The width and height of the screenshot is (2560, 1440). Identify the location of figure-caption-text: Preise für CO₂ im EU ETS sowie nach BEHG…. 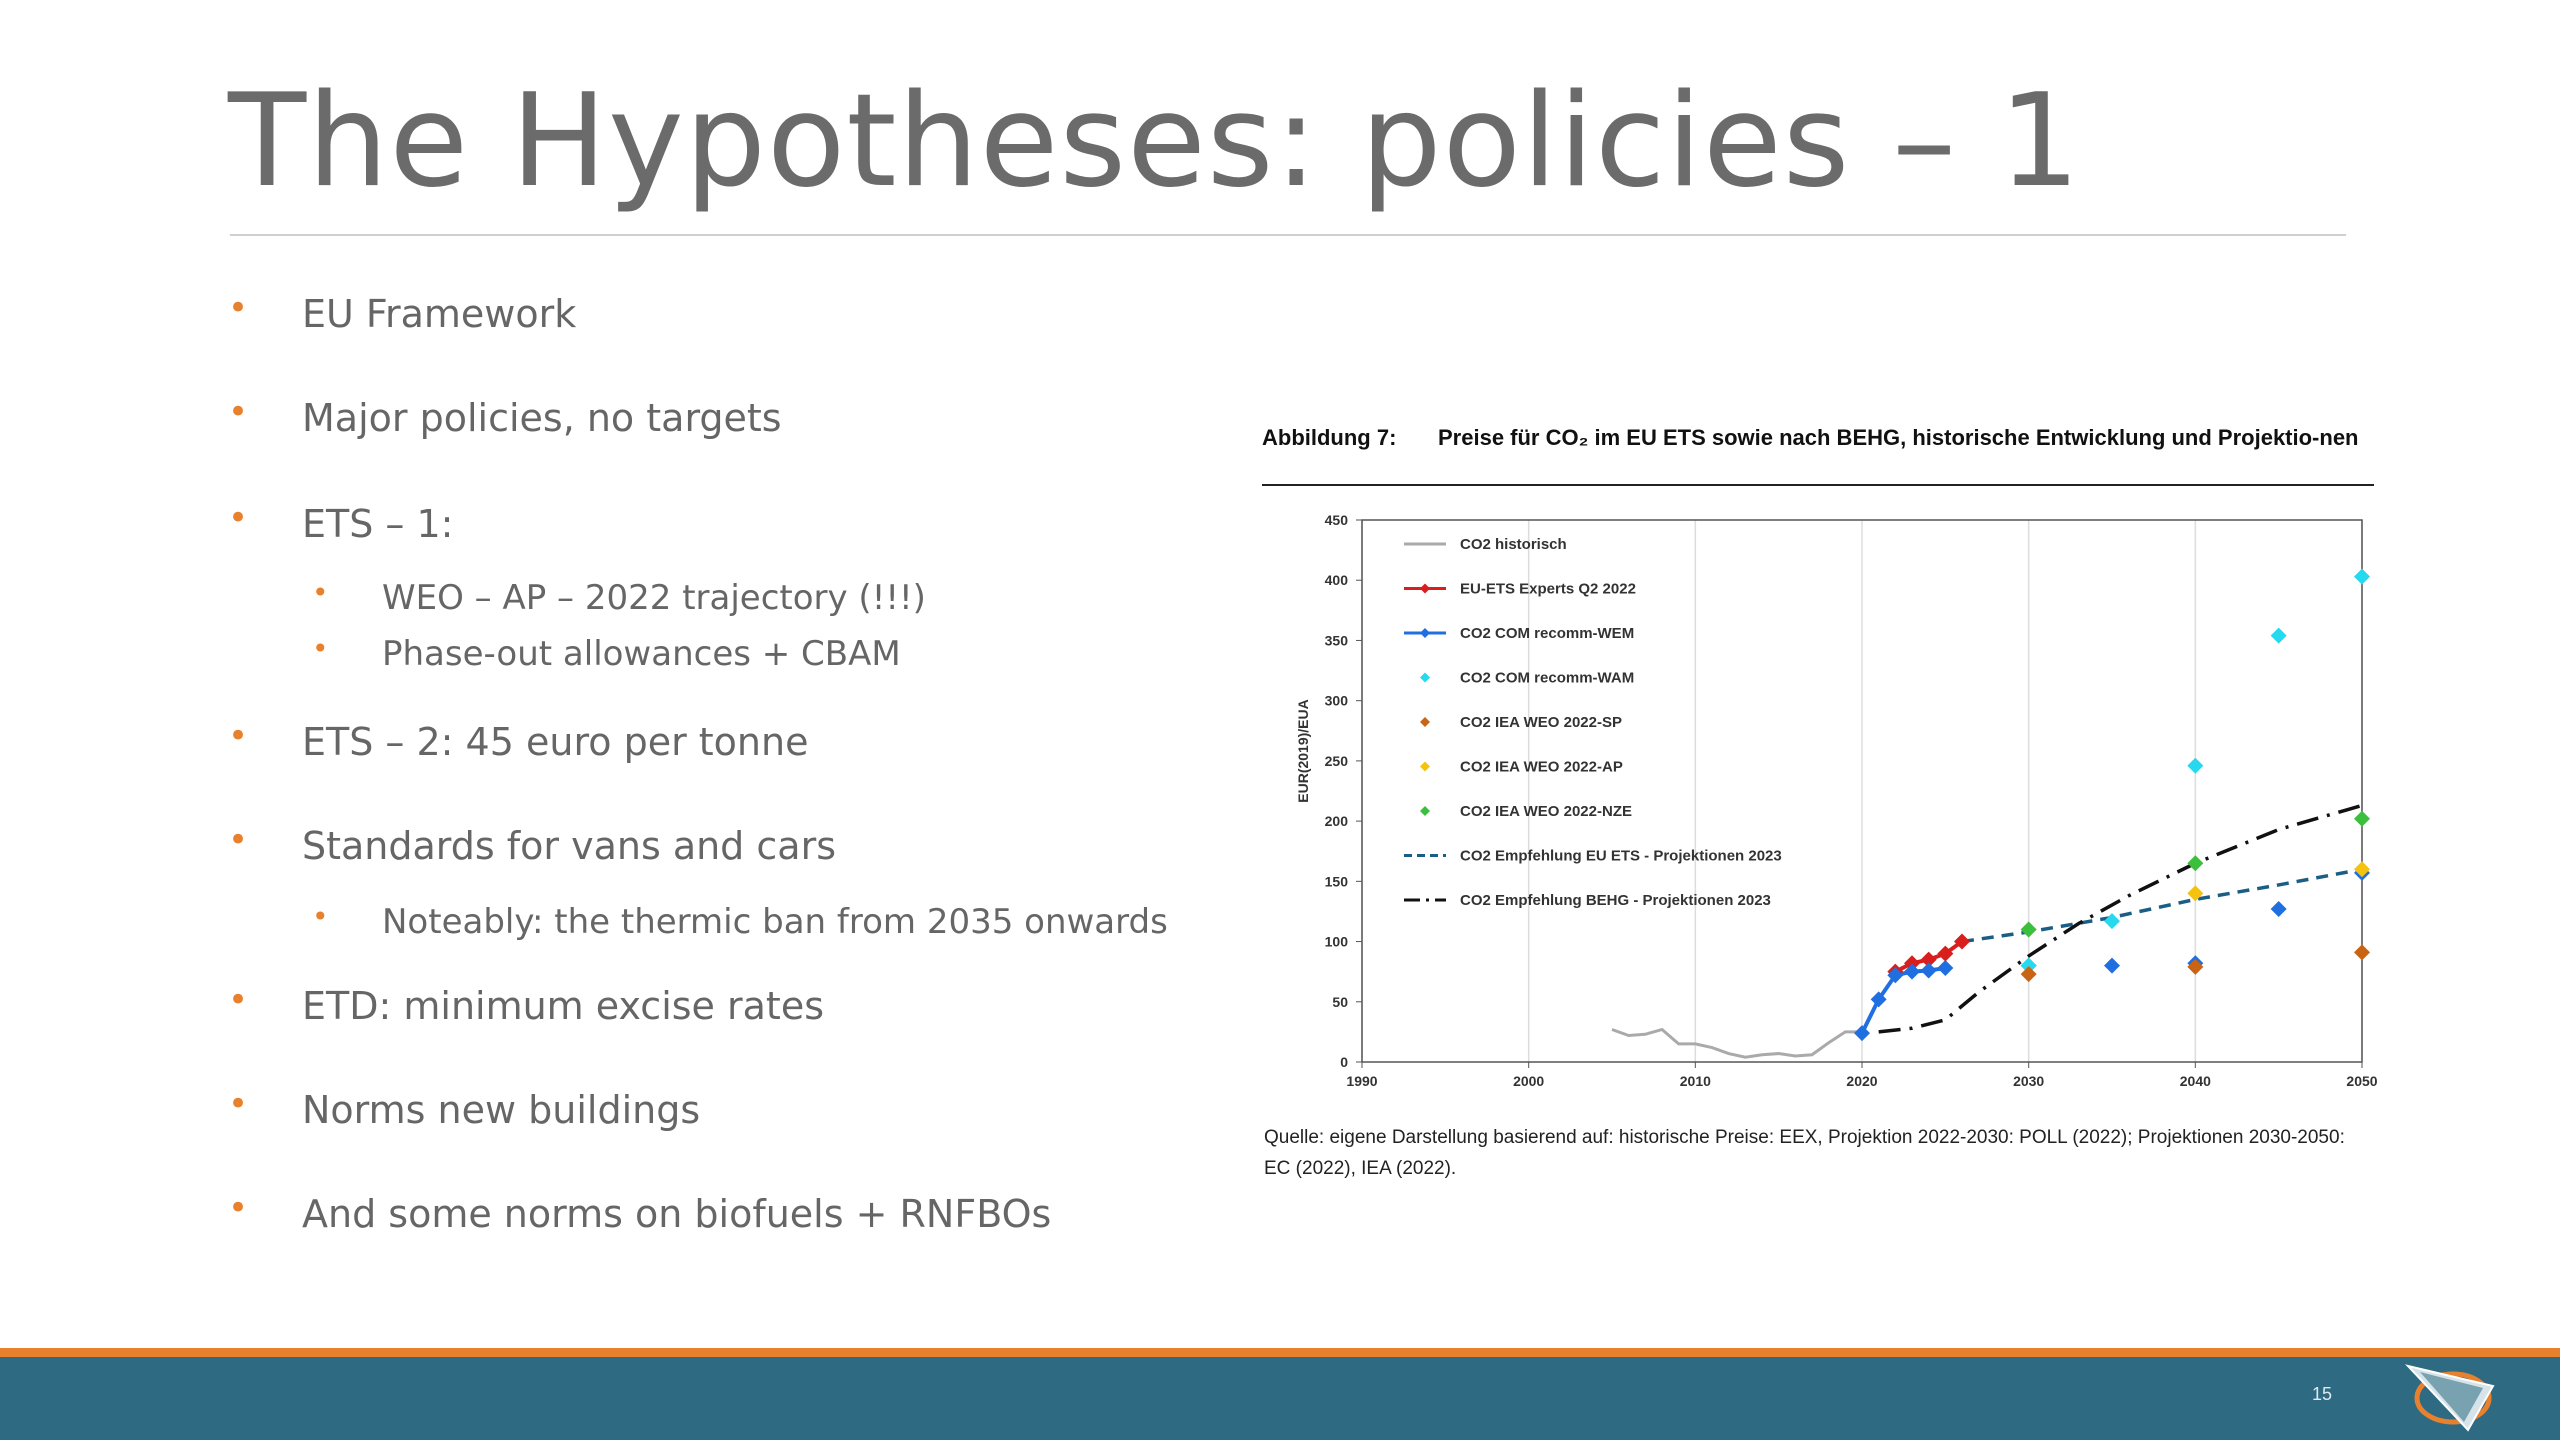
(1898, 437).